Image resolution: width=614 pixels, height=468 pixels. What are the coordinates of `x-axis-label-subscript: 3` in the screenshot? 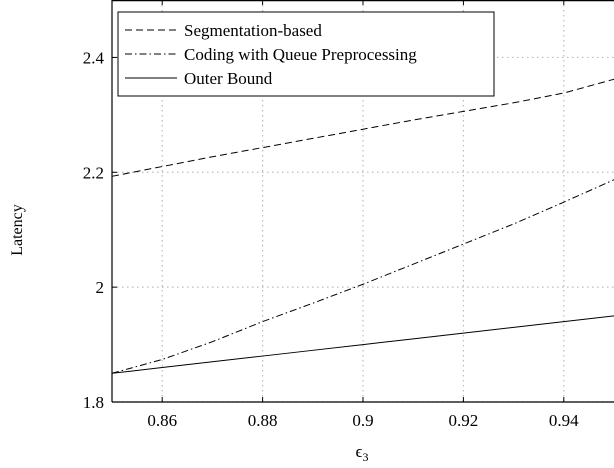 It's located at (365, 457).